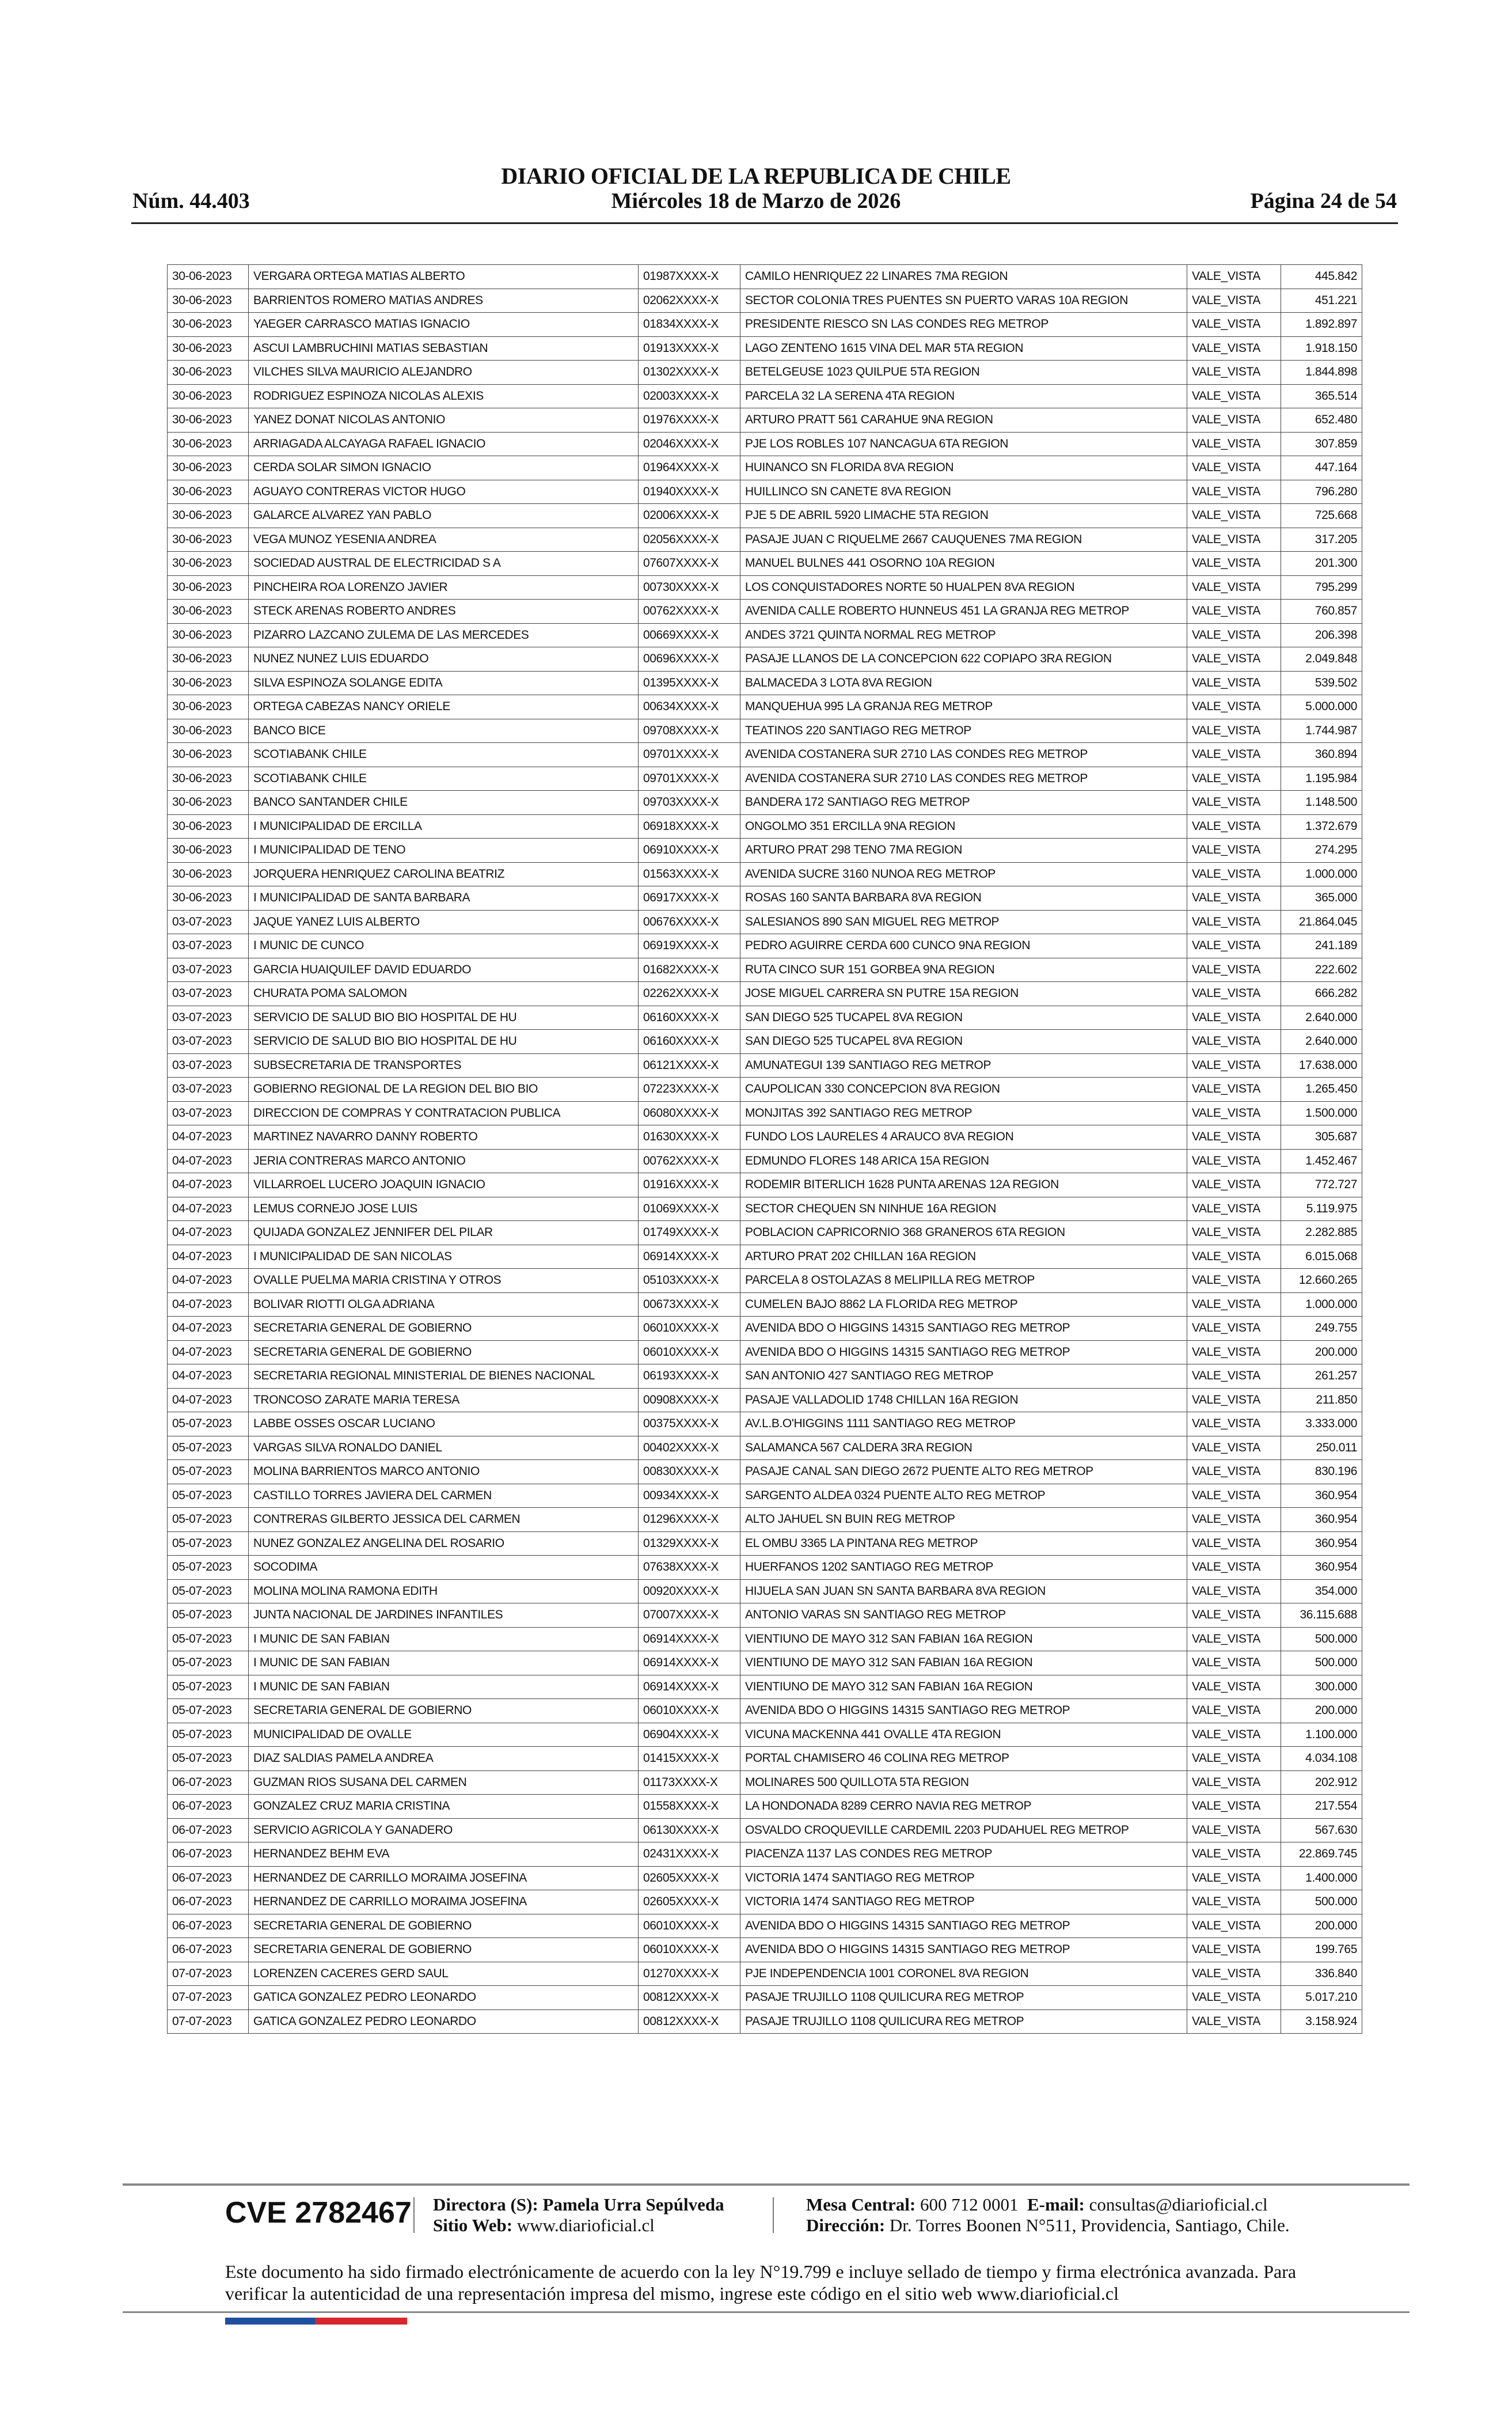 The width and height of the screenshot is (1512, 2419). I want to click on web-link: www.diarioficial.cl, so click(585, 2225).